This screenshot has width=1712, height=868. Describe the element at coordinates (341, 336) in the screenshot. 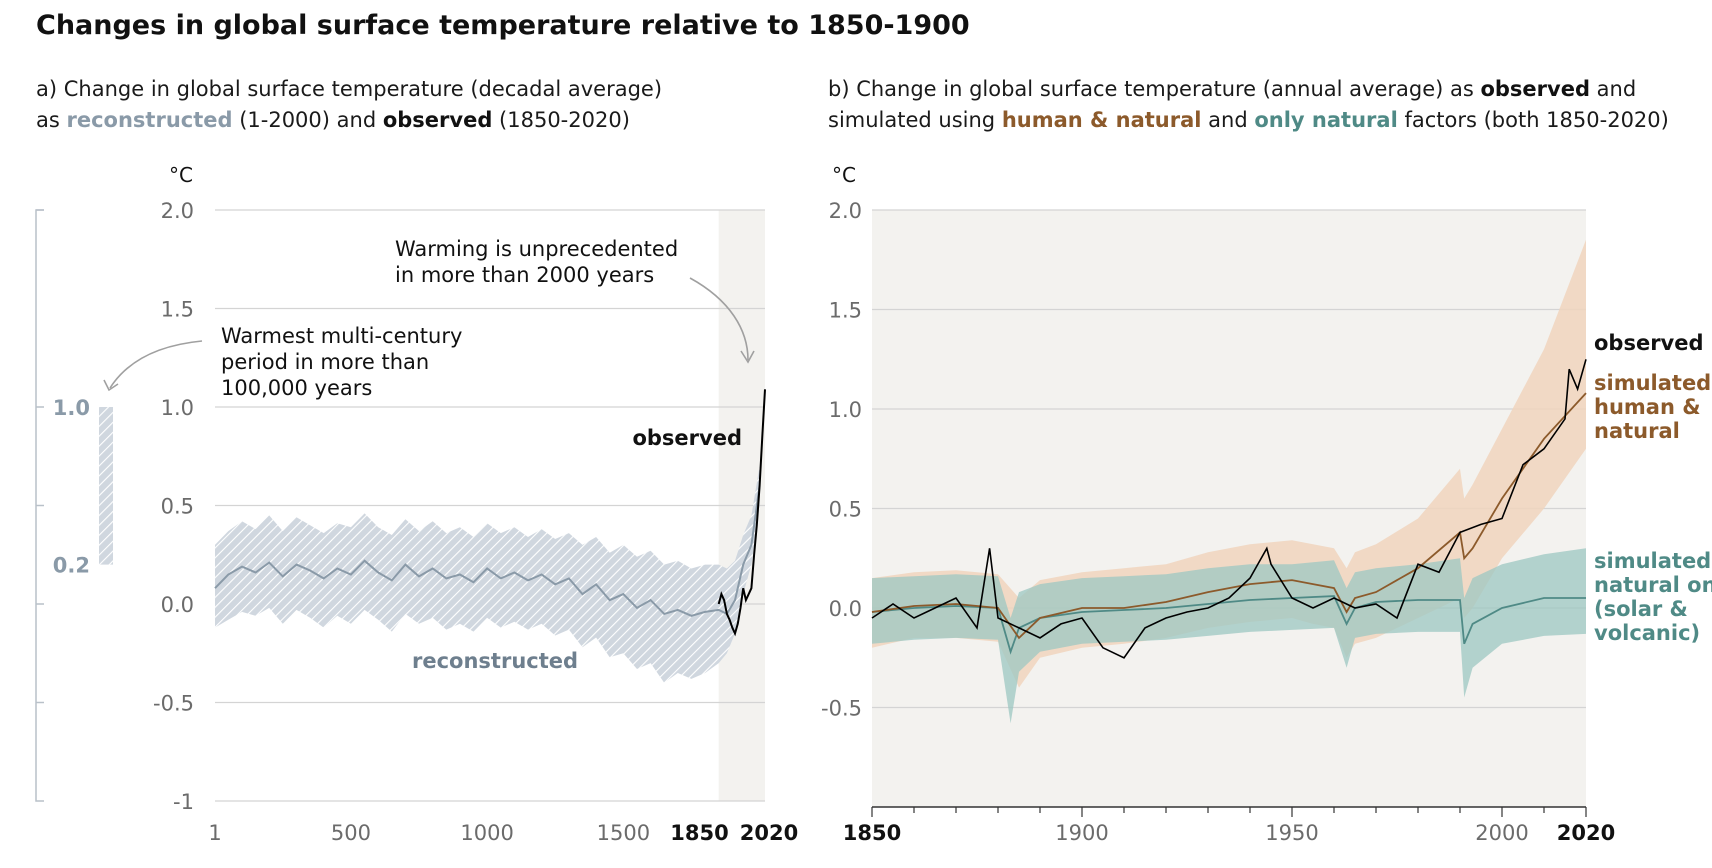

I see `annotation-warmest-line: Warmest multi-century` at that location.